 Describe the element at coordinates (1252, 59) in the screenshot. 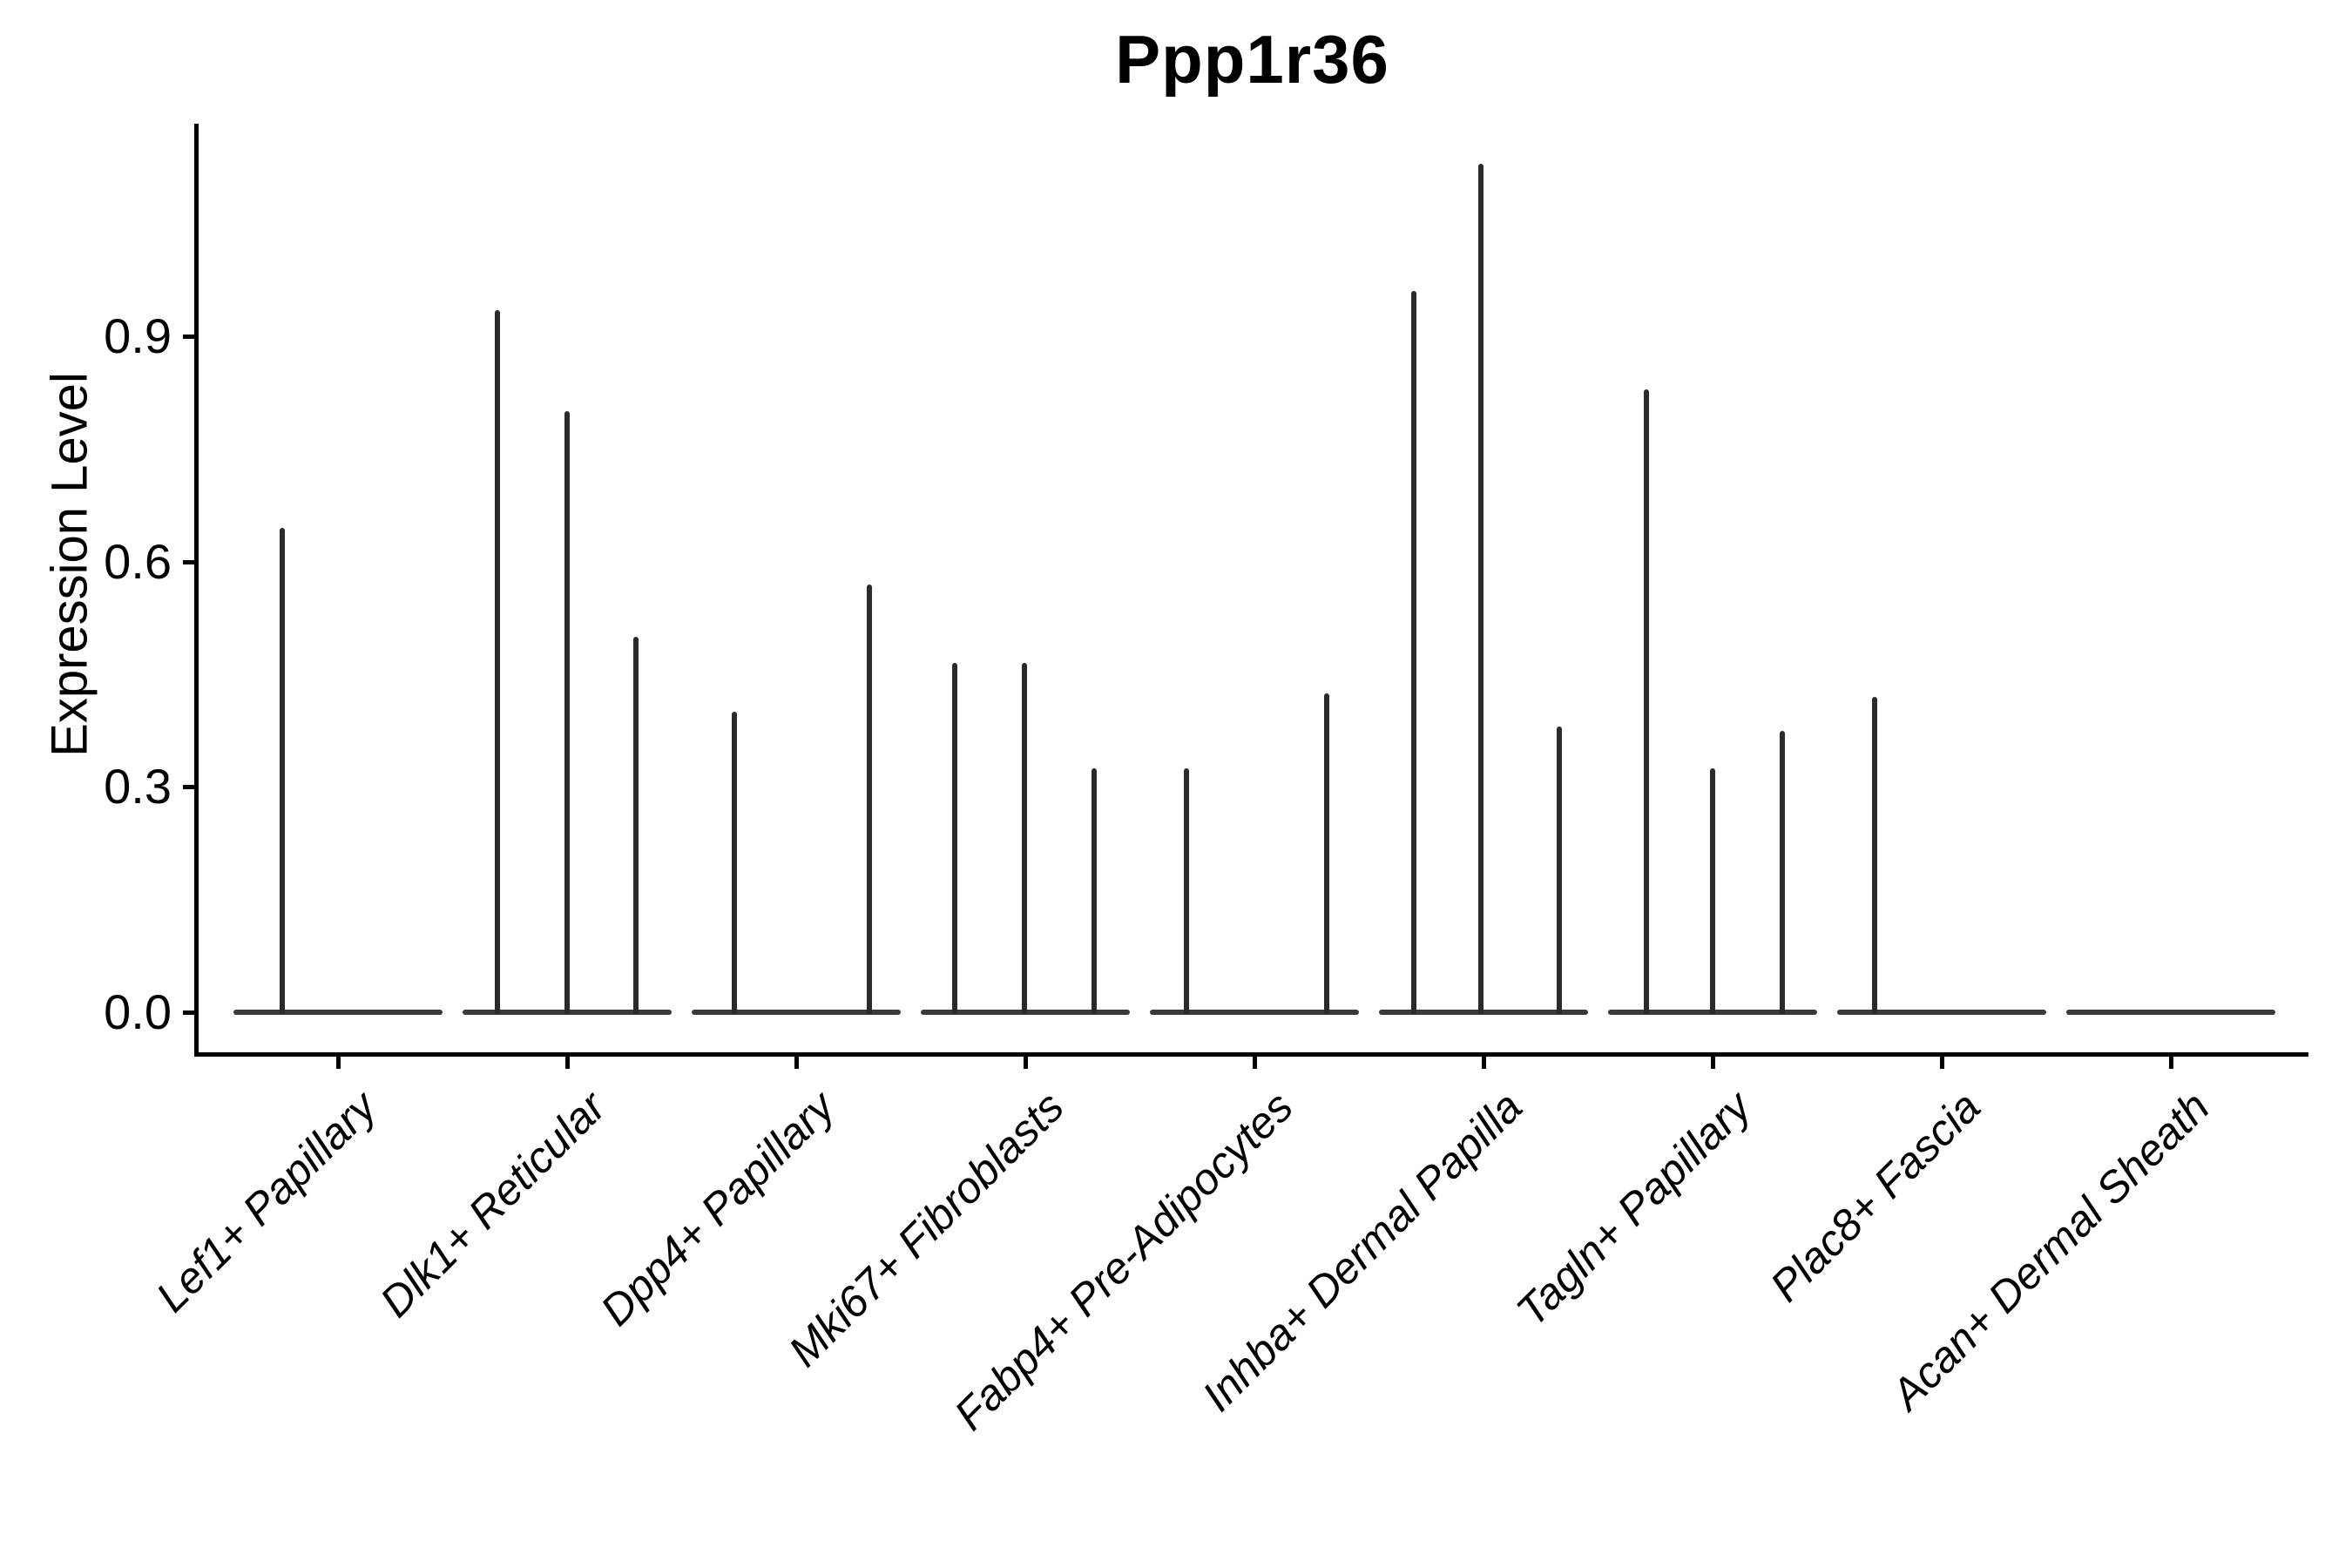

I see `plot-title: Ppp1r36` at that location.